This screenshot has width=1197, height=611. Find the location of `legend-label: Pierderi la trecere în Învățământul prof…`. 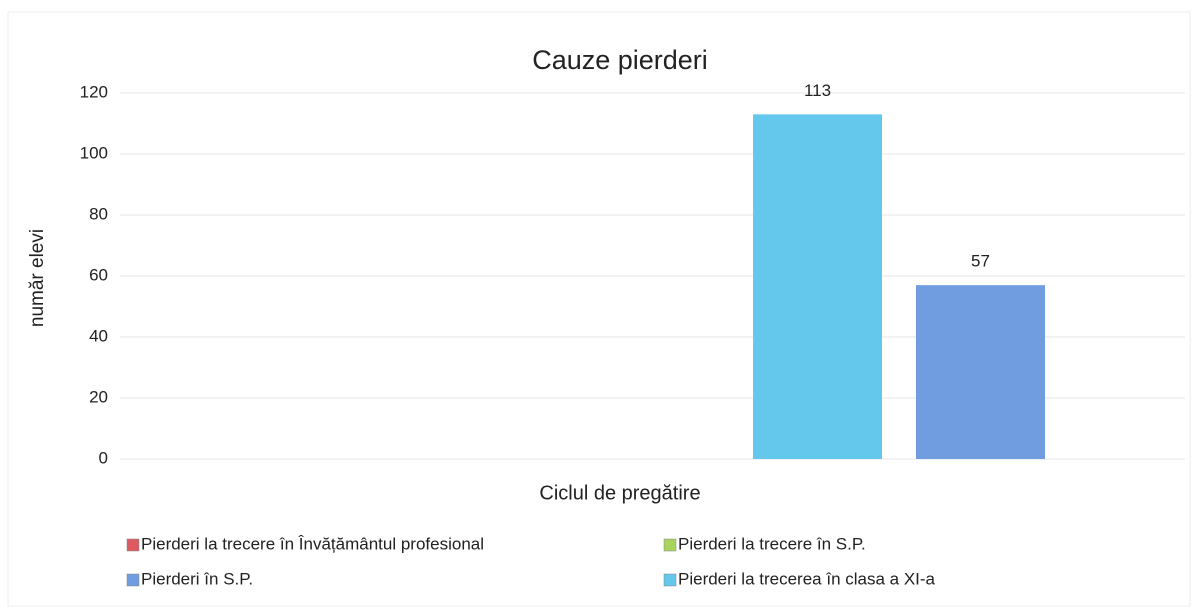

legend-label: Pierderi la trecere în Învățământul prof… is located at coordinates (312, 543).